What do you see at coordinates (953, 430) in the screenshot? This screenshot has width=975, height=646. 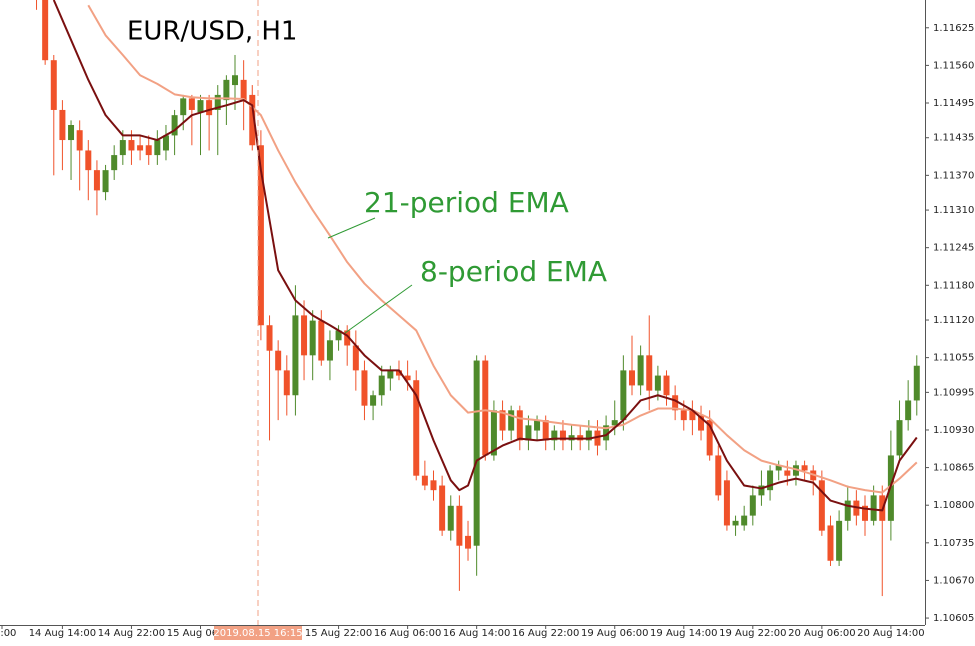 I see `y-tick-label: 1.10930` at bounding box center [953, 430].